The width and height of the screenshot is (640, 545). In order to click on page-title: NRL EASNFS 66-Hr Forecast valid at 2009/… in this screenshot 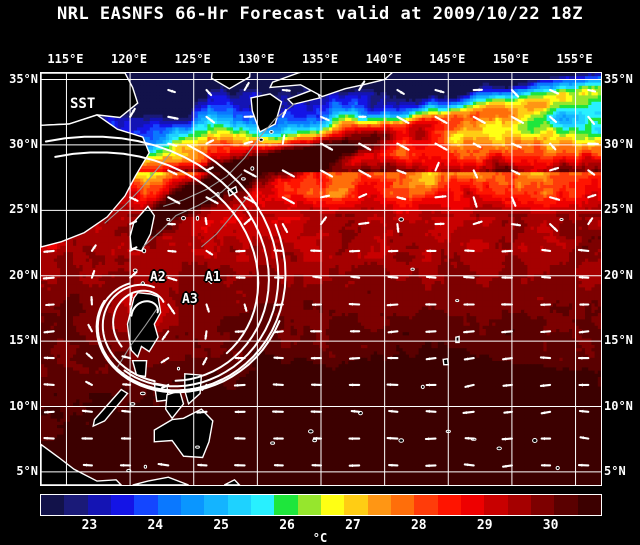, I will do `click(320, 14)`.